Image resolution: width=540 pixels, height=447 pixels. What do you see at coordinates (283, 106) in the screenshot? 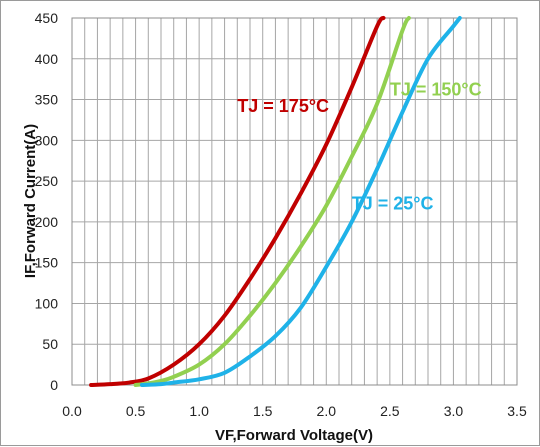
I see `curve-label-0: TJ = 175°C` at bounding box center [283, 106].